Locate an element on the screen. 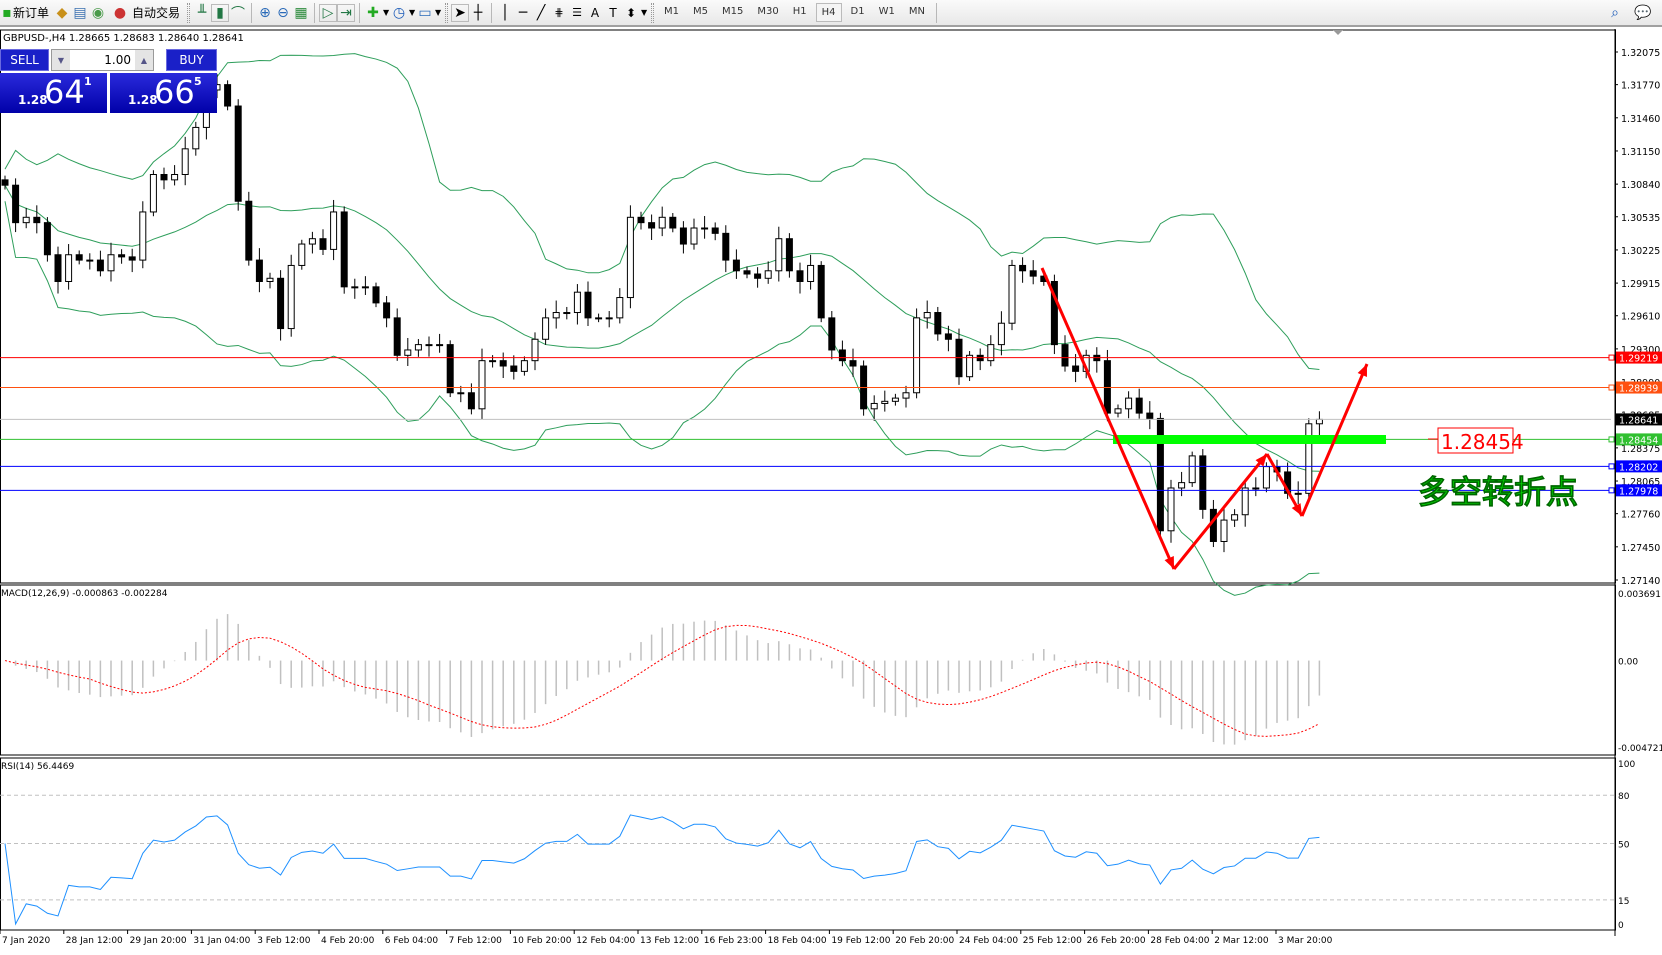 This screenshot has width=1662, height=955. time-axis-label: 28 Jan 12:00 is located at coordinates (94, 941).